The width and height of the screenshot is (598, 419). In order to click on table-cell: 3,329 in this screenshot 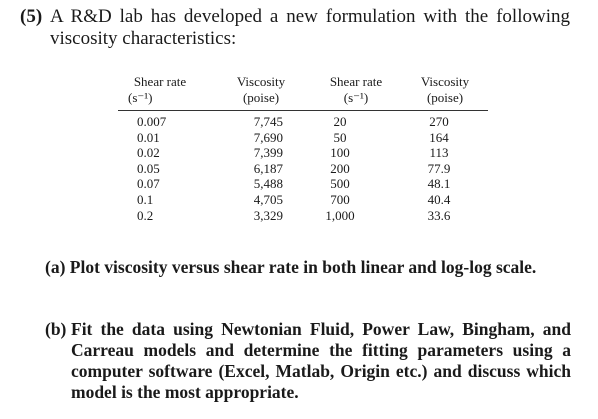, I will do `click(268, 215)`.